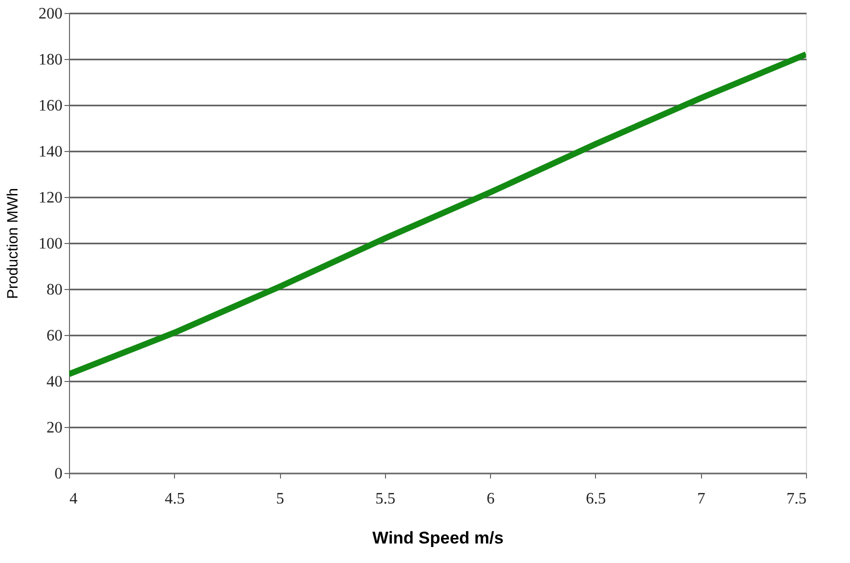  What do you see at coordinates (54, 336) in the screenshot?
I see `y-tick-label: 60` at bounding box center [54, 336].